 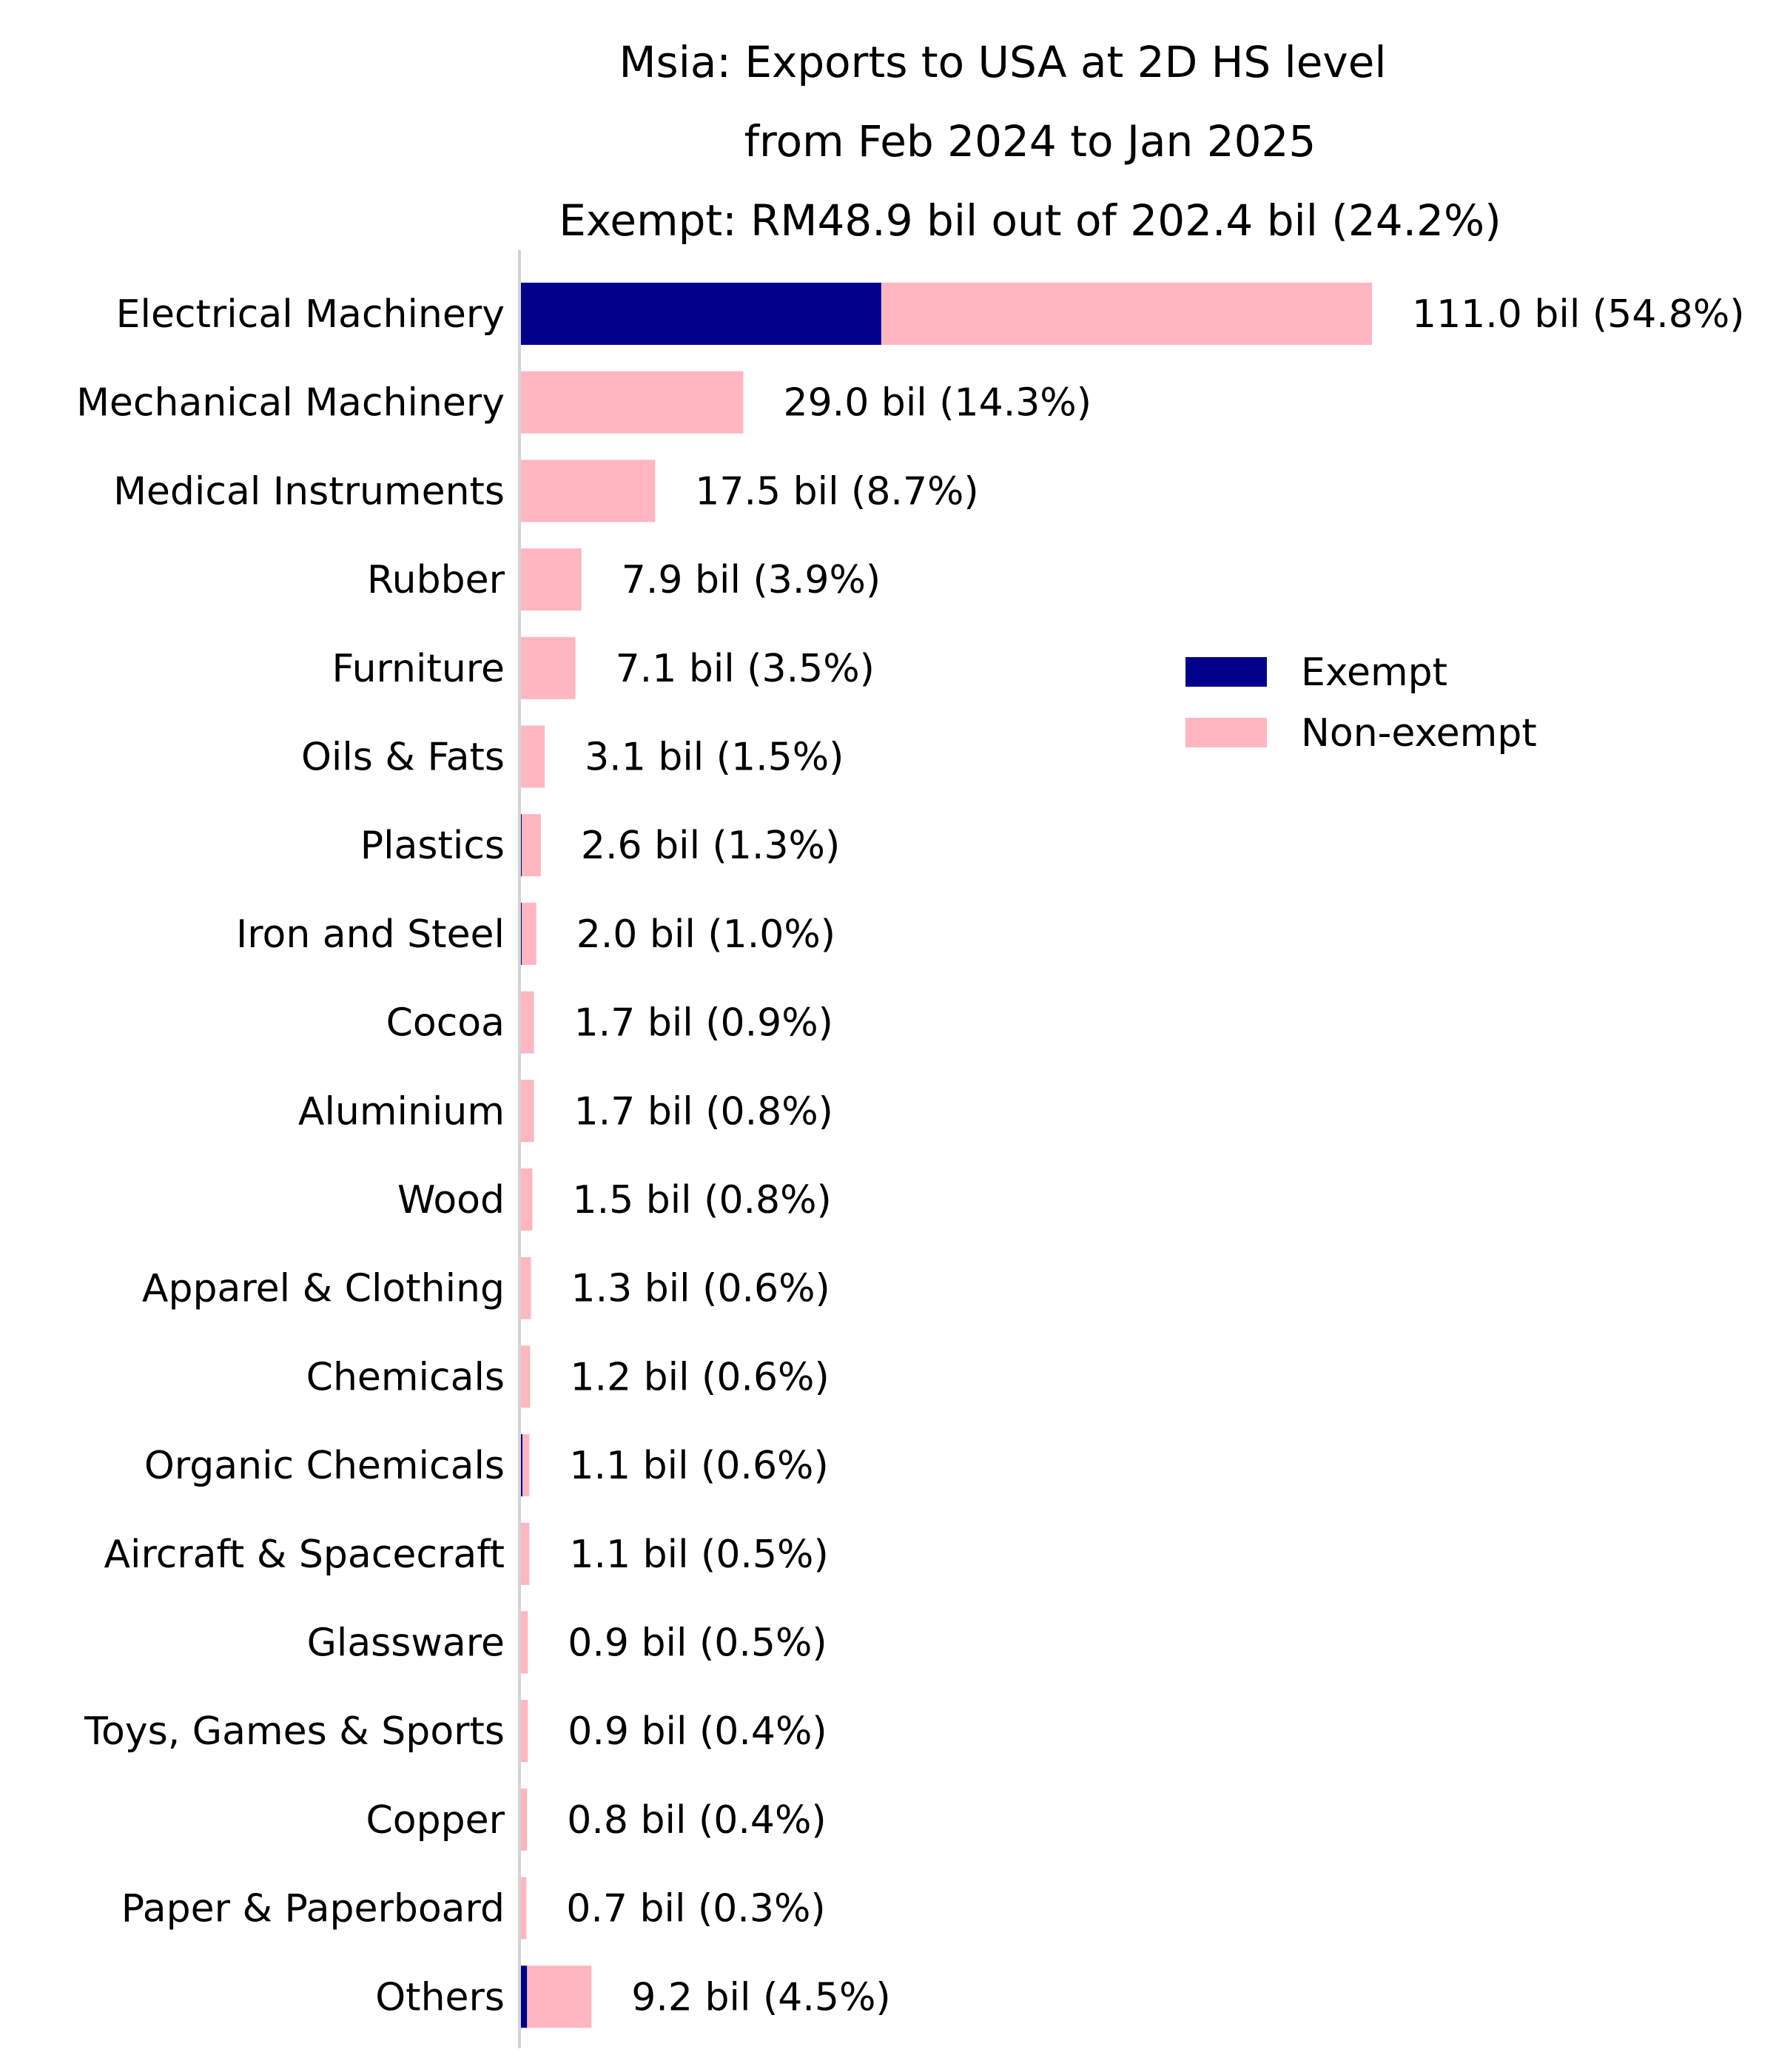 I want to click on category-label-10: Wood, so click(x=451, y=1200).